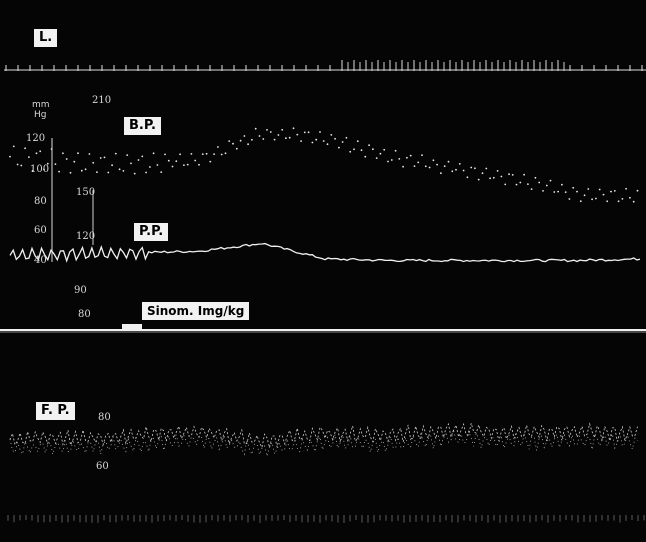  I want to click on bp-tick: 120, so click(36, 138).